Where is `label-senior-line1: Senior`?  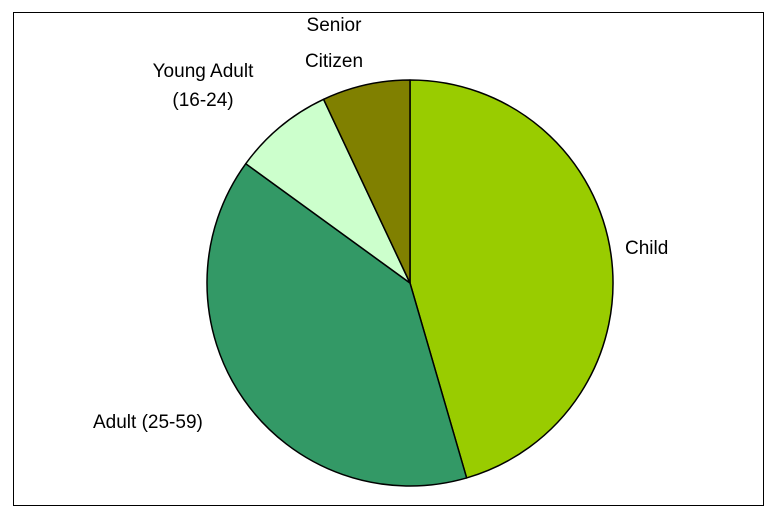 label-senior-line1: Senior is located at coordinates (335, 25).